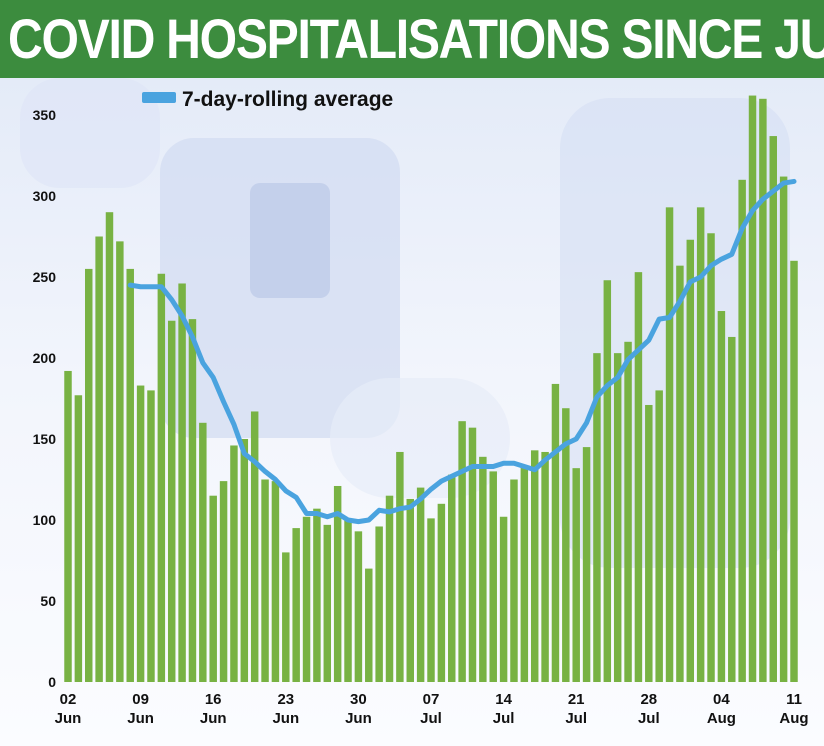  Describe the element at coordinates (45, 439) in the screenshot. I see `y-tick-label: 150` at that location.